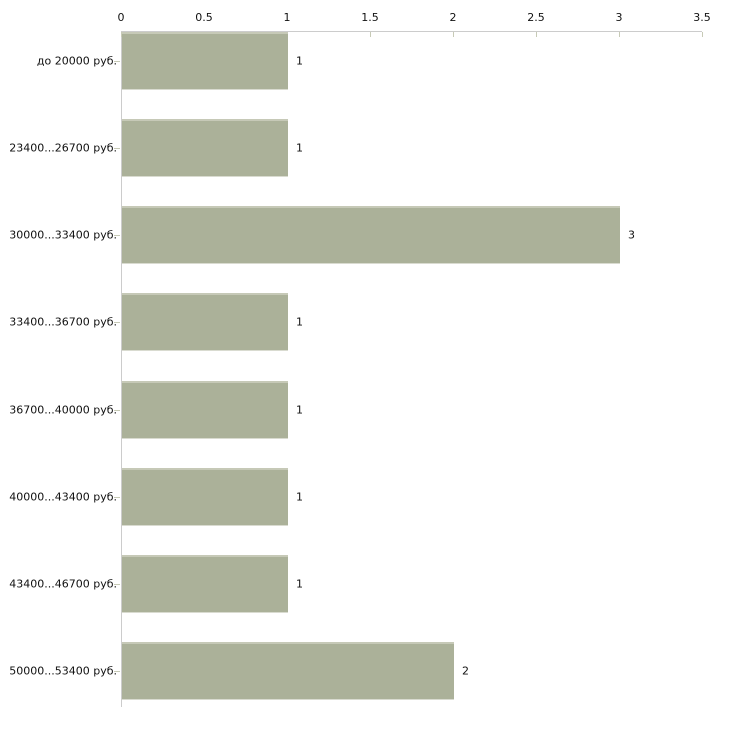 The image size is (730, 730). What do you see at coordinates (536, 17) in the screenshot?
I see `x-tick-label: 2.5` at bounding box center [536, 17].